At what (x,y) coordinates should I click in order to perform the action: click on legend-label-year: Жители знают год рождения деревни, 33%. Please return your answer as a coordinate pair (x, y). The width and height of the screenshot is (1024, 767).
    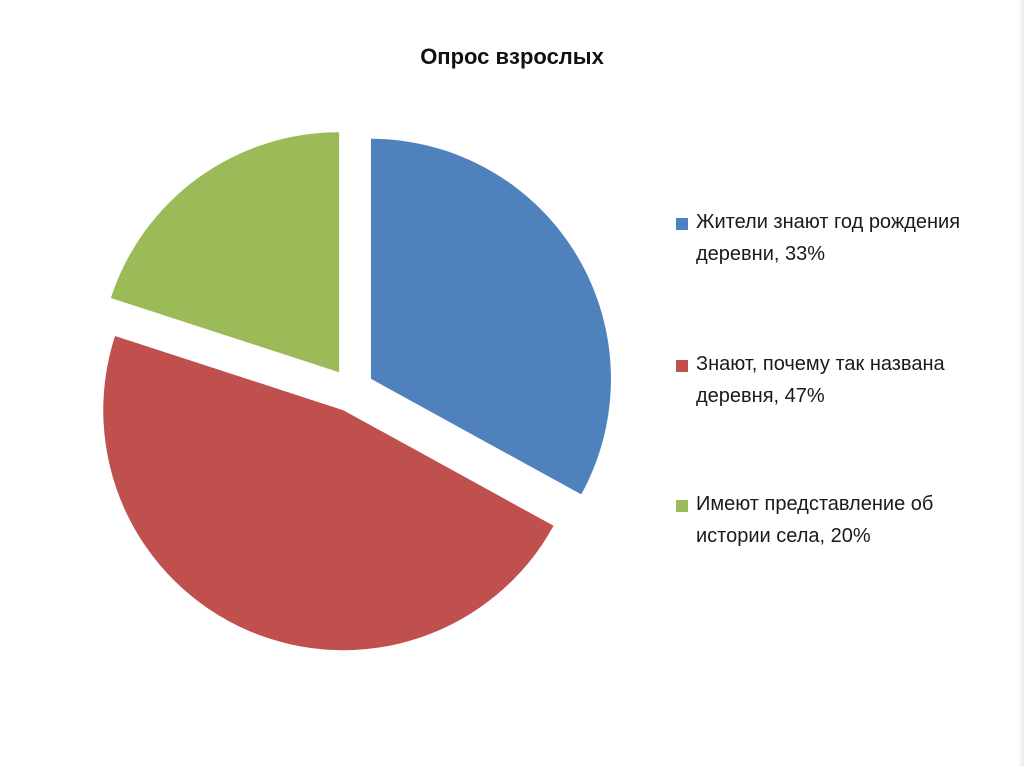
    Looking at the image, I should click on (828, 238).